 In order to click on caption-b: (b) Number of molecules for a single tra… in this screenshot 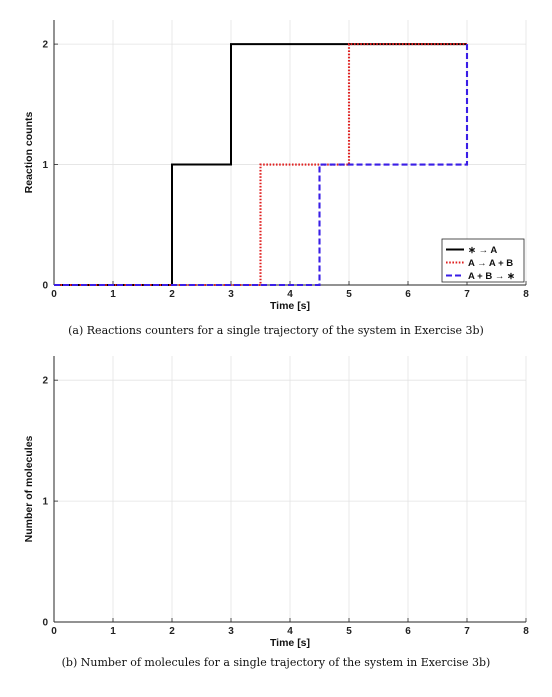, I will do `click(276, 662)`.